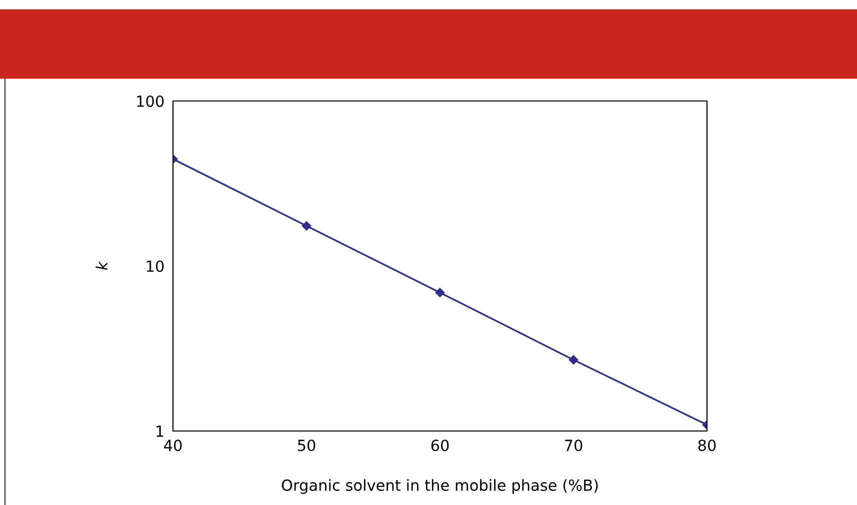 The height and width of the screenshot is (505, 857). What do you see at coordinates (707, 446) in the screenshot?
I see `x-tick-label: 80` at bounding box center [707, 446].